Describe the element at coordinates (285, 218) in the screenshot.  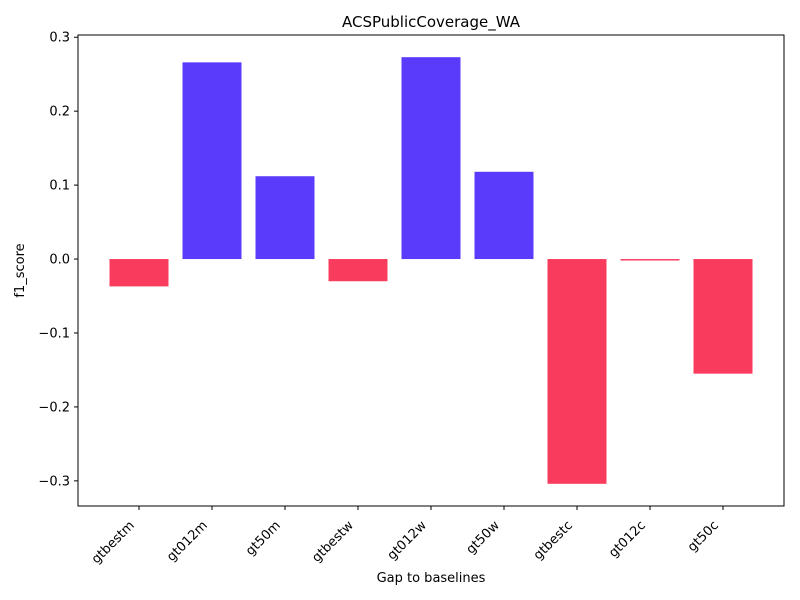
I see `bar-gt50m` at that location.